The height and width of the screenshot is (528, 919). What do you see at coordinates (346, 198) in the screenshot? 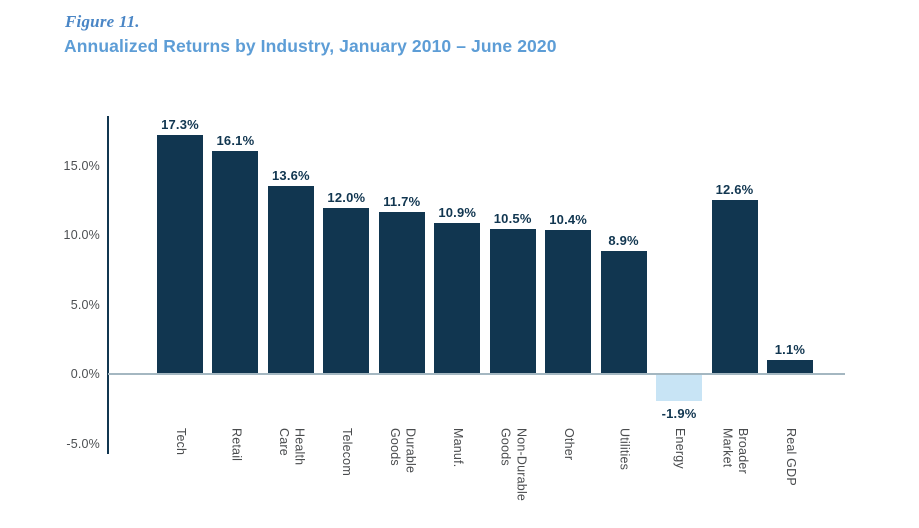
I see `value-label-telecom: 12.0%` at bounding box center [346, 198].